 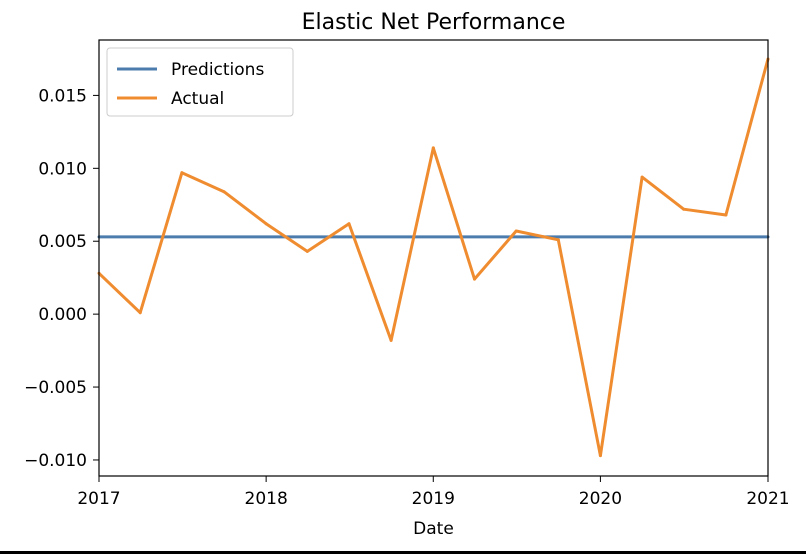 What do you see at coordinates (55, 388) in the screenshot?
I see `y-tick-label: −0.005` at bounding box center [55, 388].